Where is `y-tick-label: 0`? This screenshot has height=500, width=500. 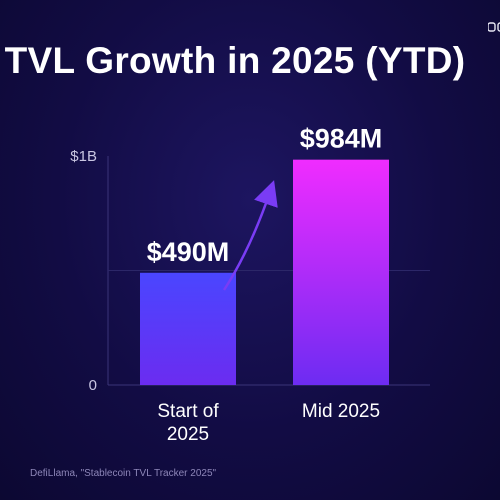 y-tick-label: 0 is located at coordinates (93, 385).